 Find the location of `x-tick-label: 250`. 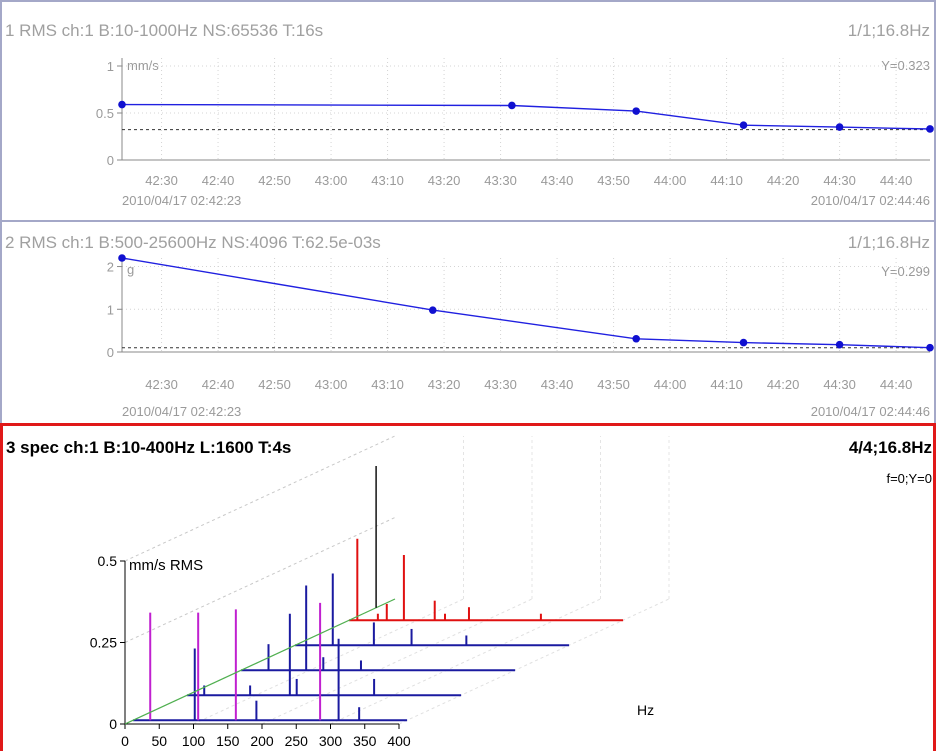

x-tick-label: 250 is located at coordinates (297, 741).